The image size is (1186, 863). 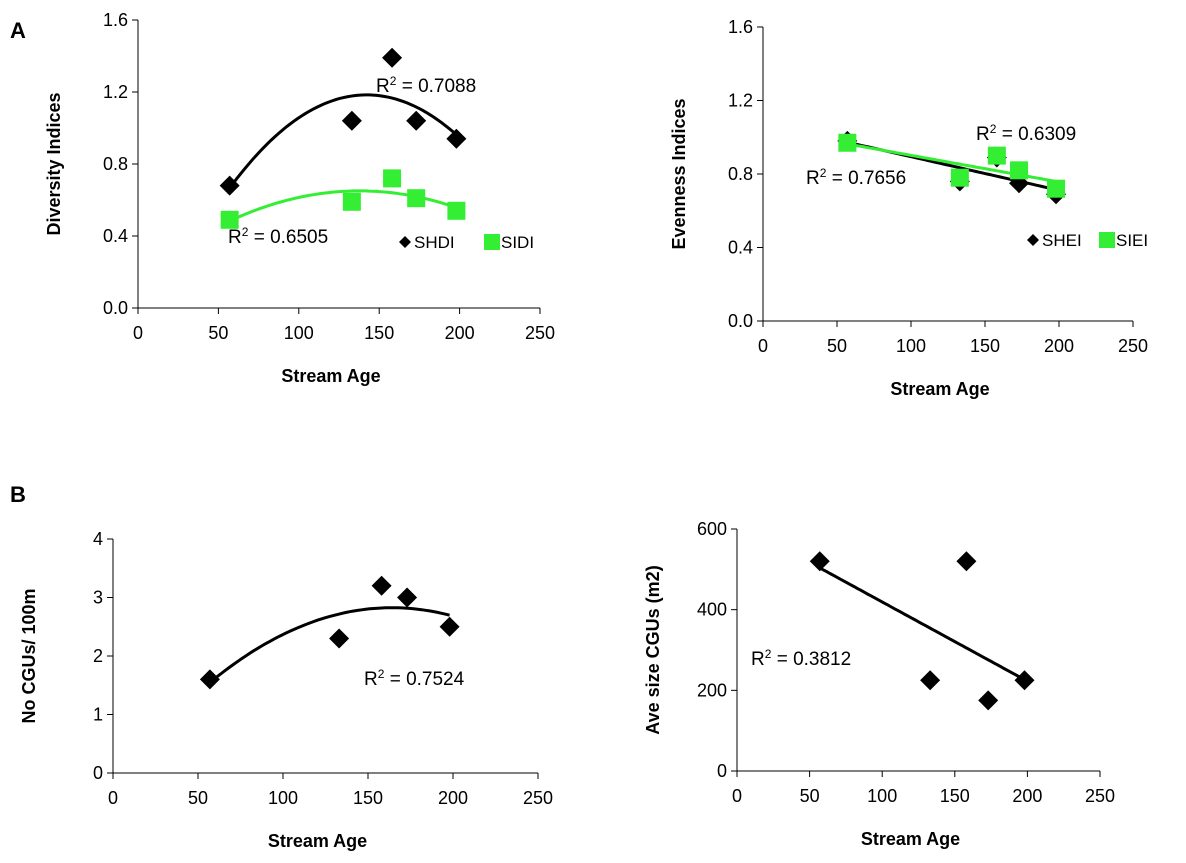 I want to click on y-tick-label: 600, so click(x=712, y=529).